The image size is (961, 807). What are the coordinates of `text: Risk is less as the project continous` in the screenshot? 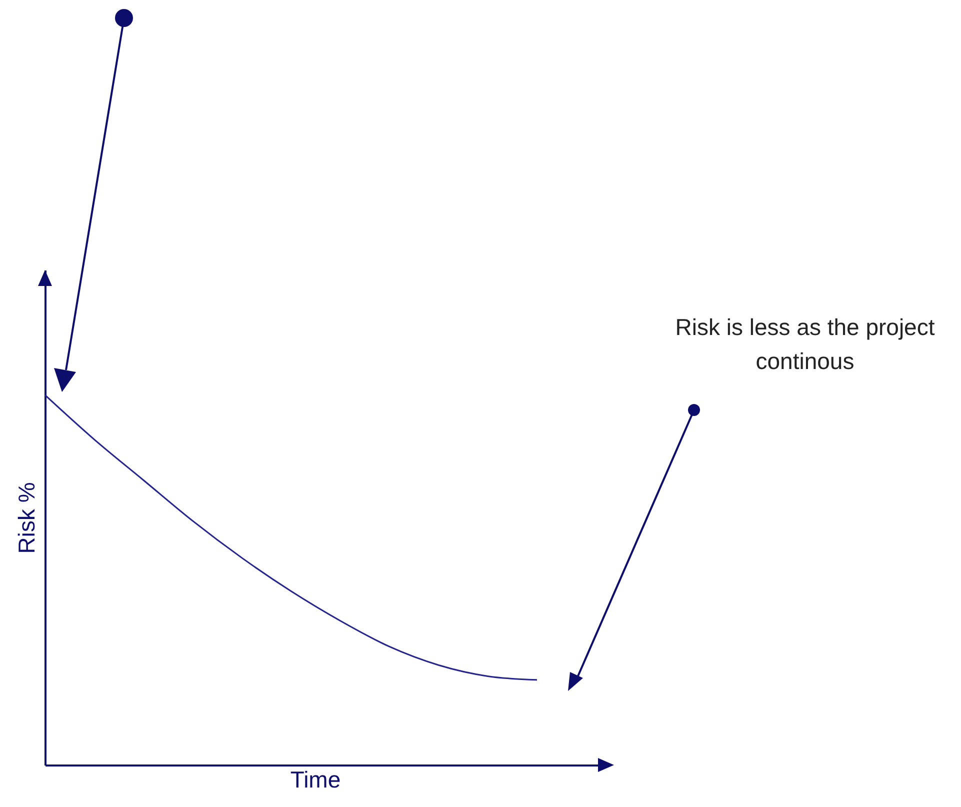 It's located at (805, 344).